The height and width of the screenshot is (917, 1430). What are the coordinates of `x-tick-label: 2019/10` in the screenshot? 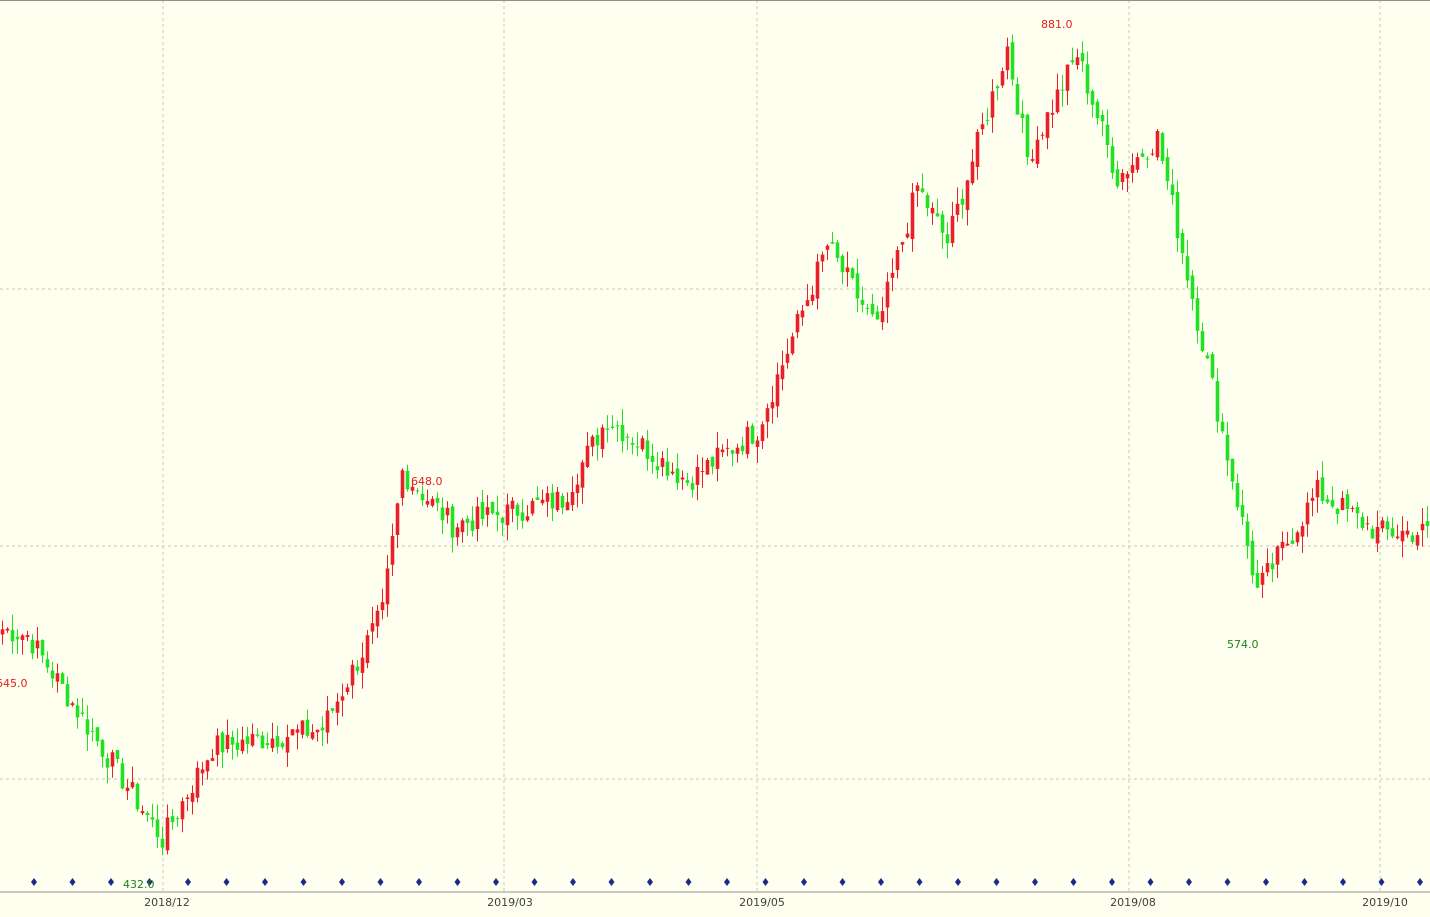 It's located at (1385, 902).